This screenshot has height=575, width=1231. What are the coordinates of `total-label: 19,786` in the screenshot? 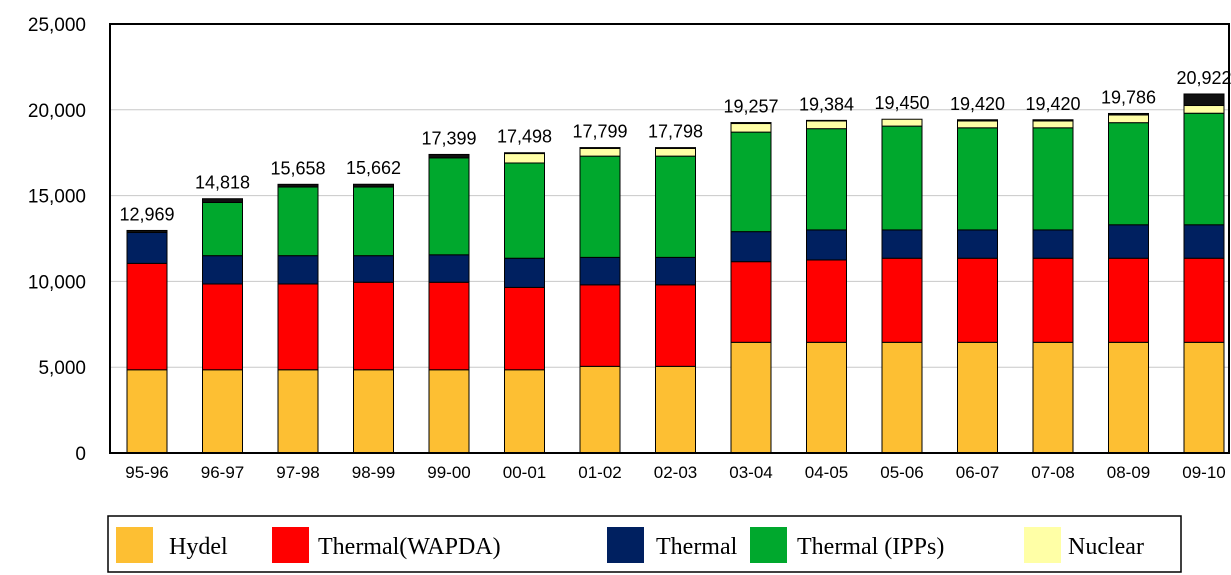 It's located at (1128, 97).